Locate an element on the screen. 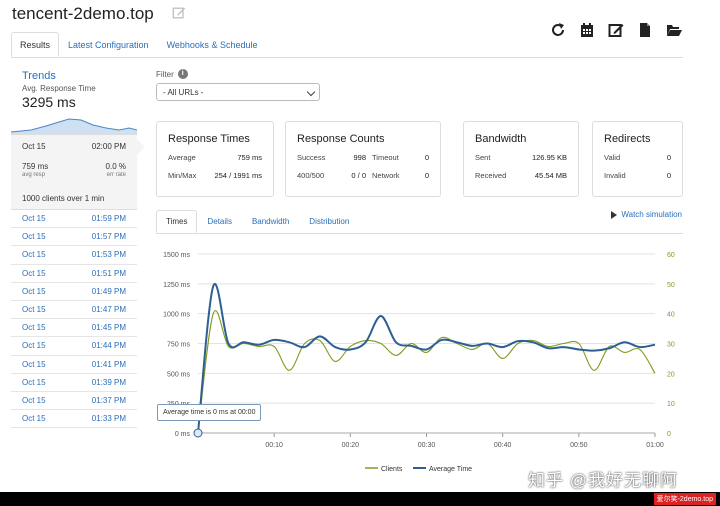 This screenshot has height=506, width=720. trends-value: 3295 ms is located at coordinates (49, 102).